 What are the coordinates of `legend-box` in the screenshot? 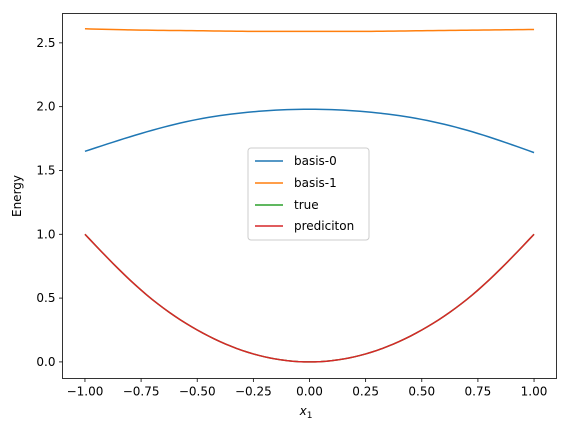 It's located at (308, 194).